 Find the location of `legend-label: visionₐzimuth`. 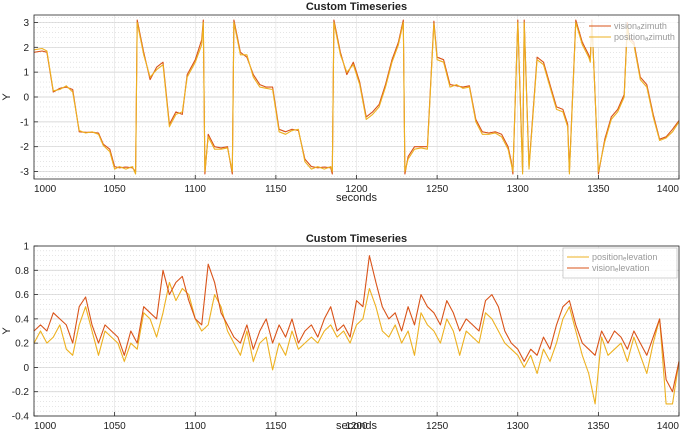

legend-label: visionₐzimuth is located at coordinates (640, 26).